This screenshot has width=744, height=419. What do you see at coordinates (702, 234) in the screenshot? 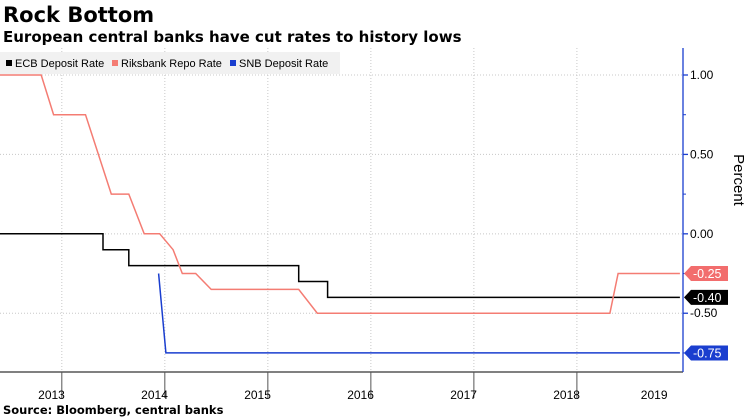
I see `y-tick-label: 0.00` at bounding box center [702, 234].